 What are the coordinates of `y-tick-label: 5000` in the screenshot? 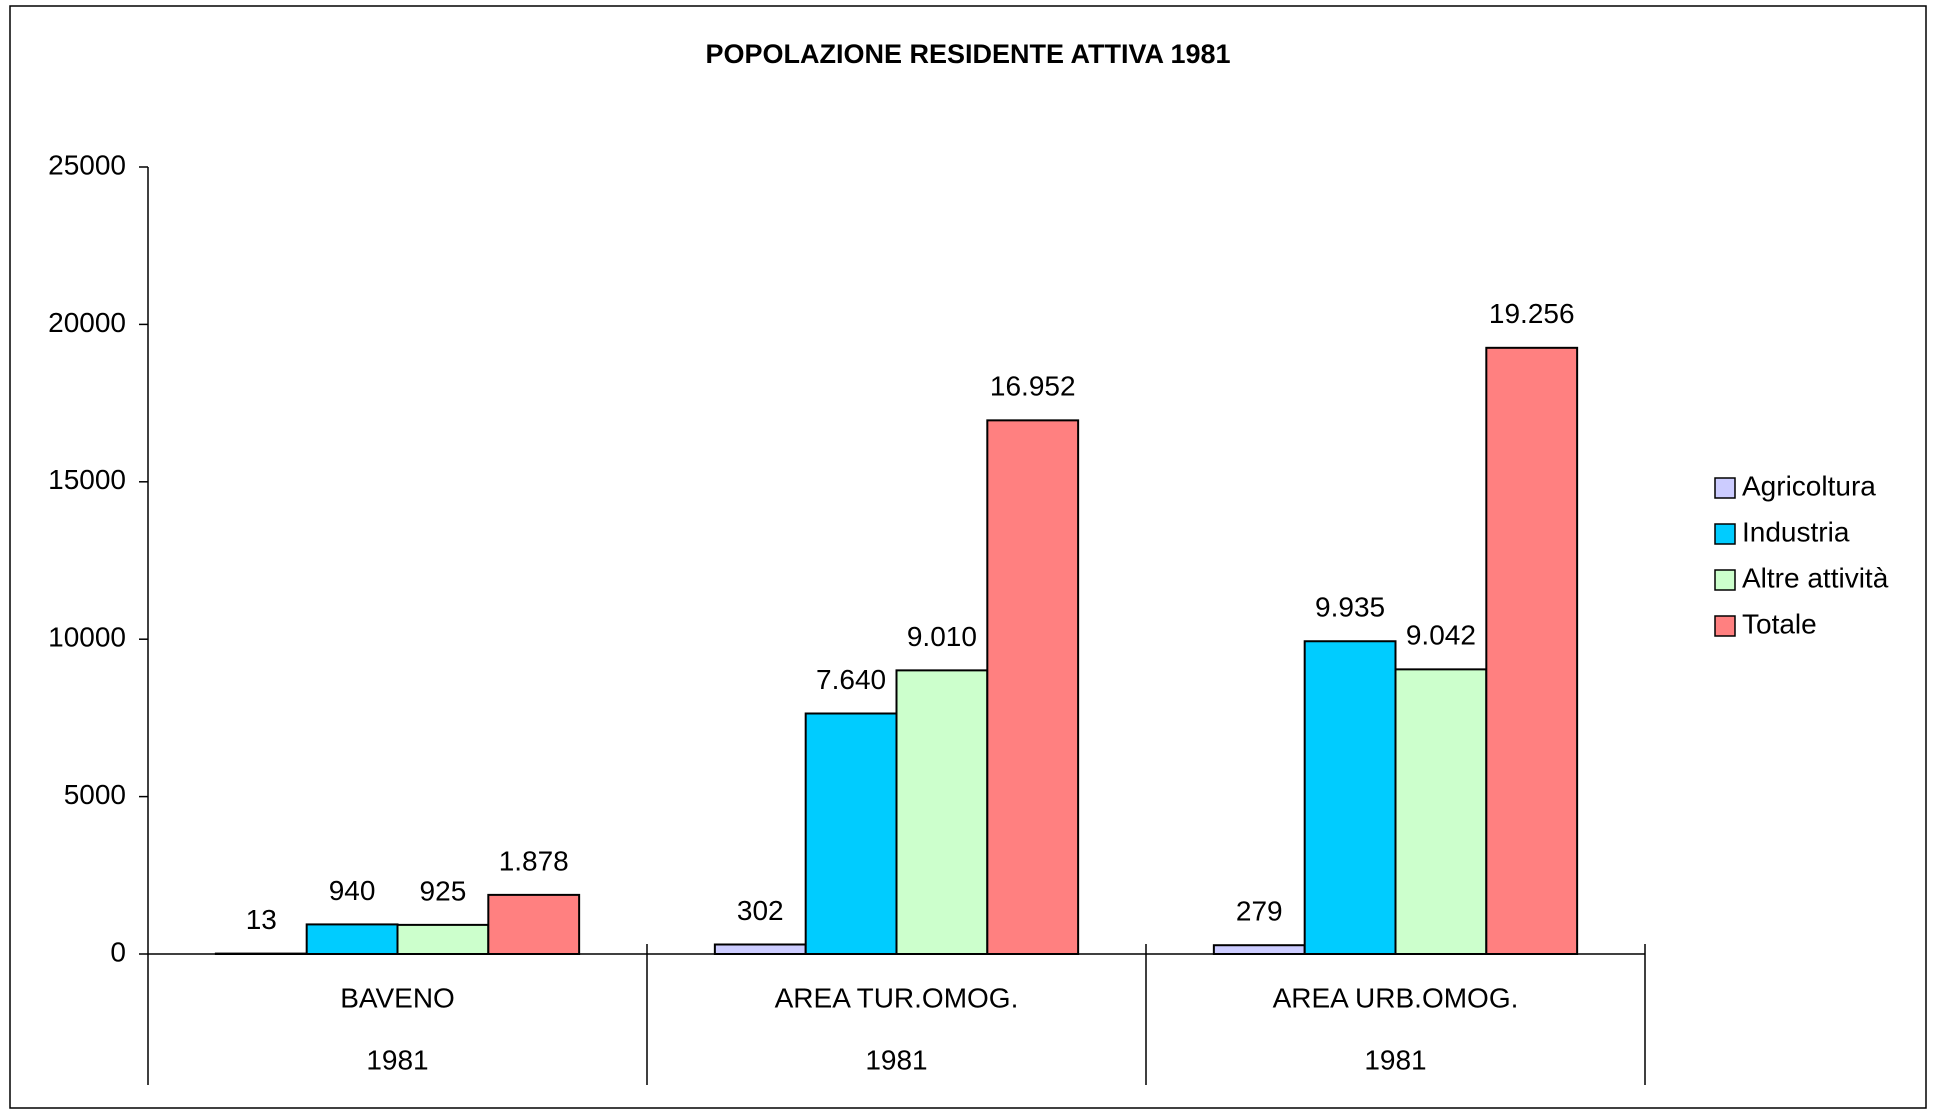 It's located at (95, 794).